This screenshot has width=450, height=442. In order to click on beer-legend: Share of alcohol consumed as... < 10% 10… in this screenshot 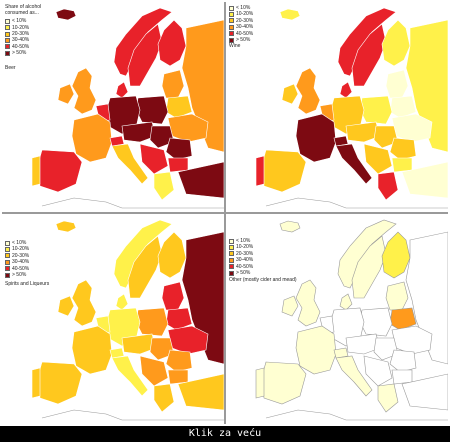, I will do `click(27, 30)`.